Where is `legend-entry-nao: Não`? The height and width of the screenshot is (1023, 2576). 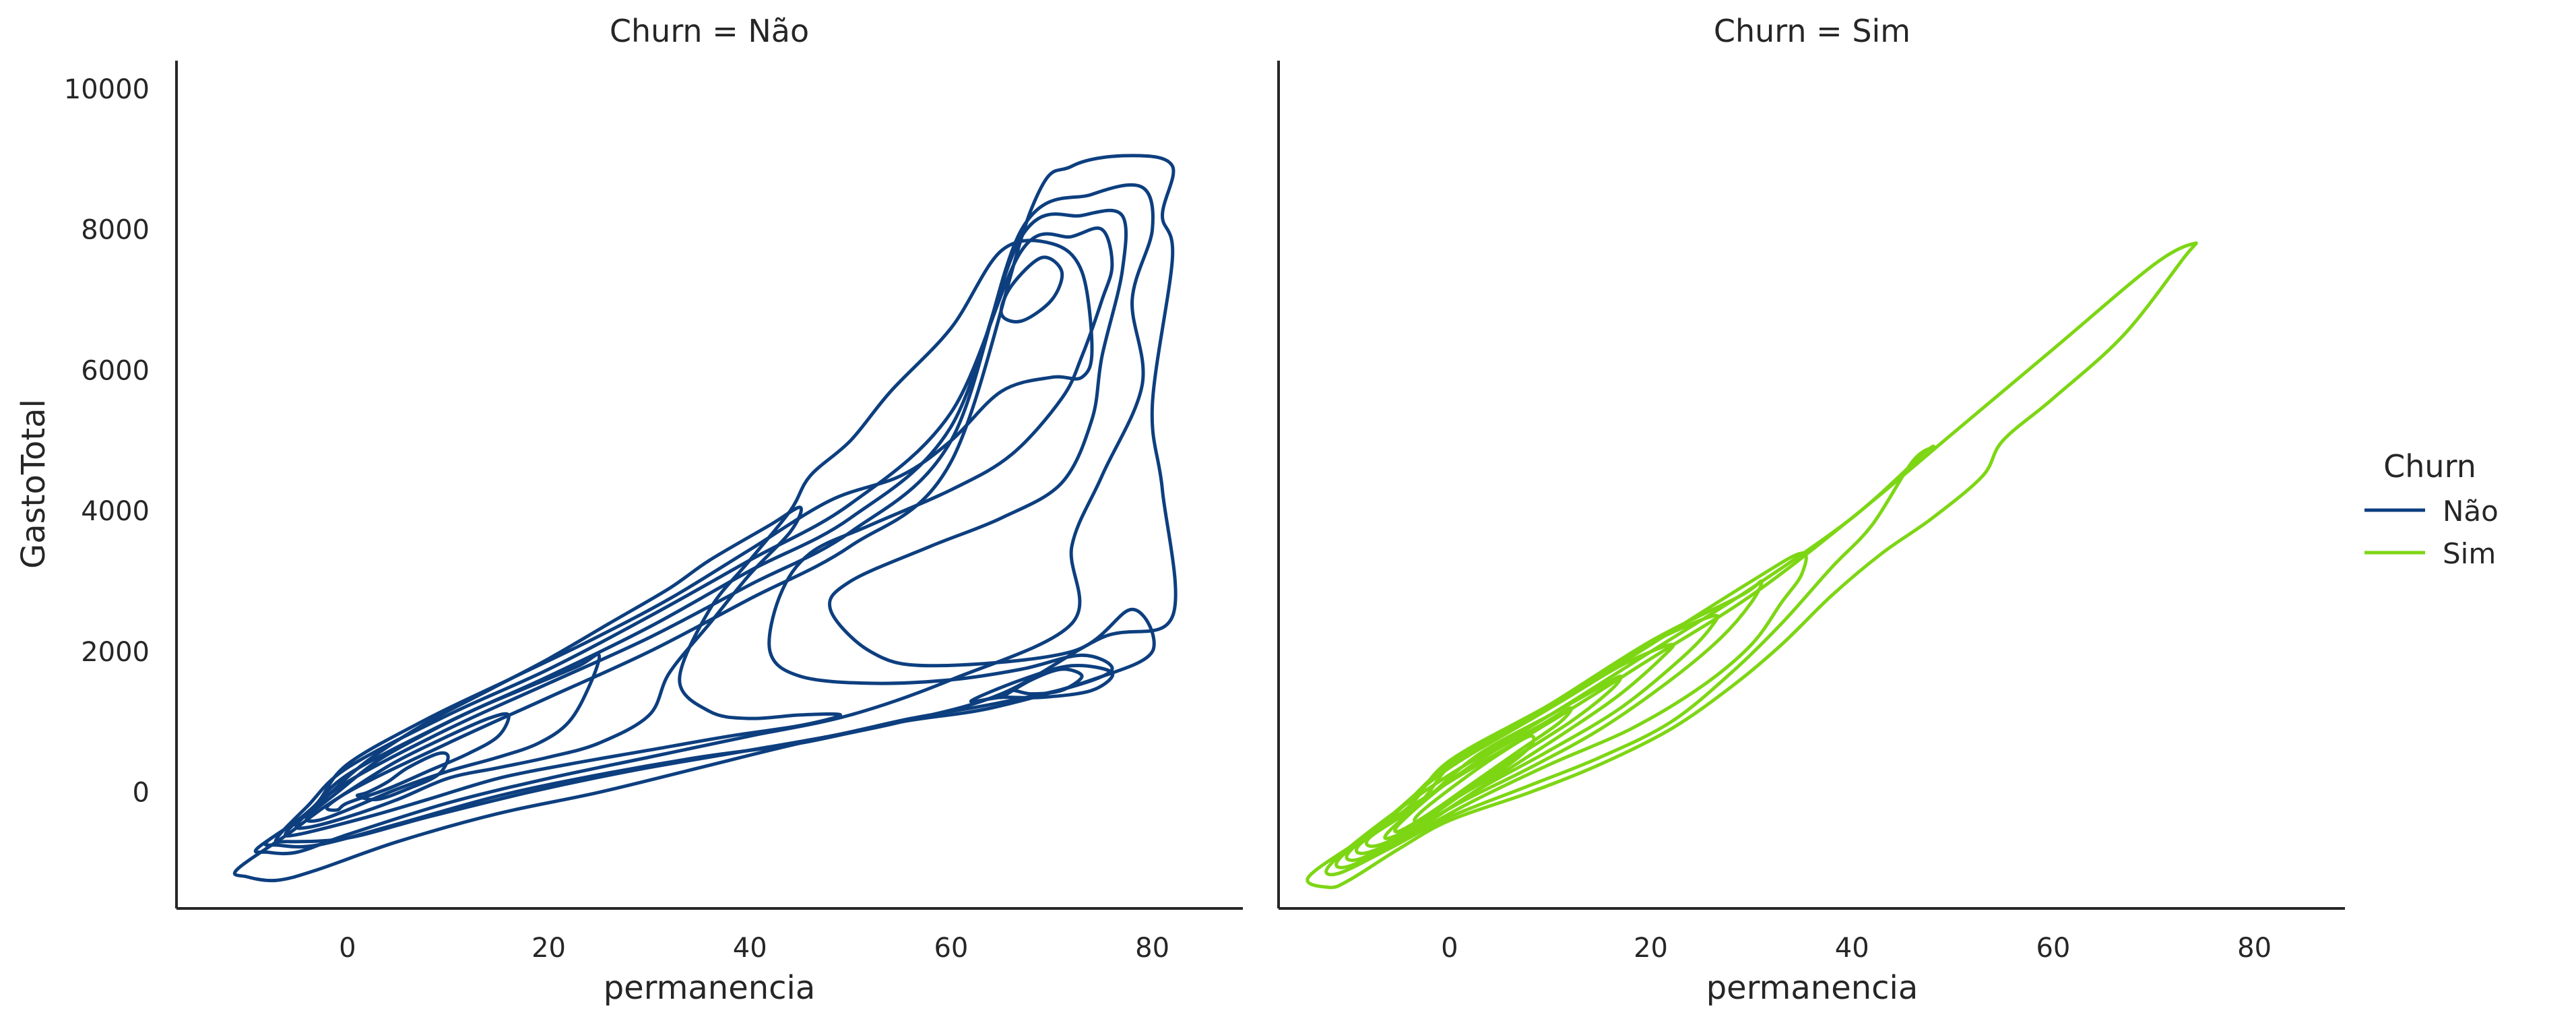 legend-entry-nao: Não is located at coordinates (2432, 511).